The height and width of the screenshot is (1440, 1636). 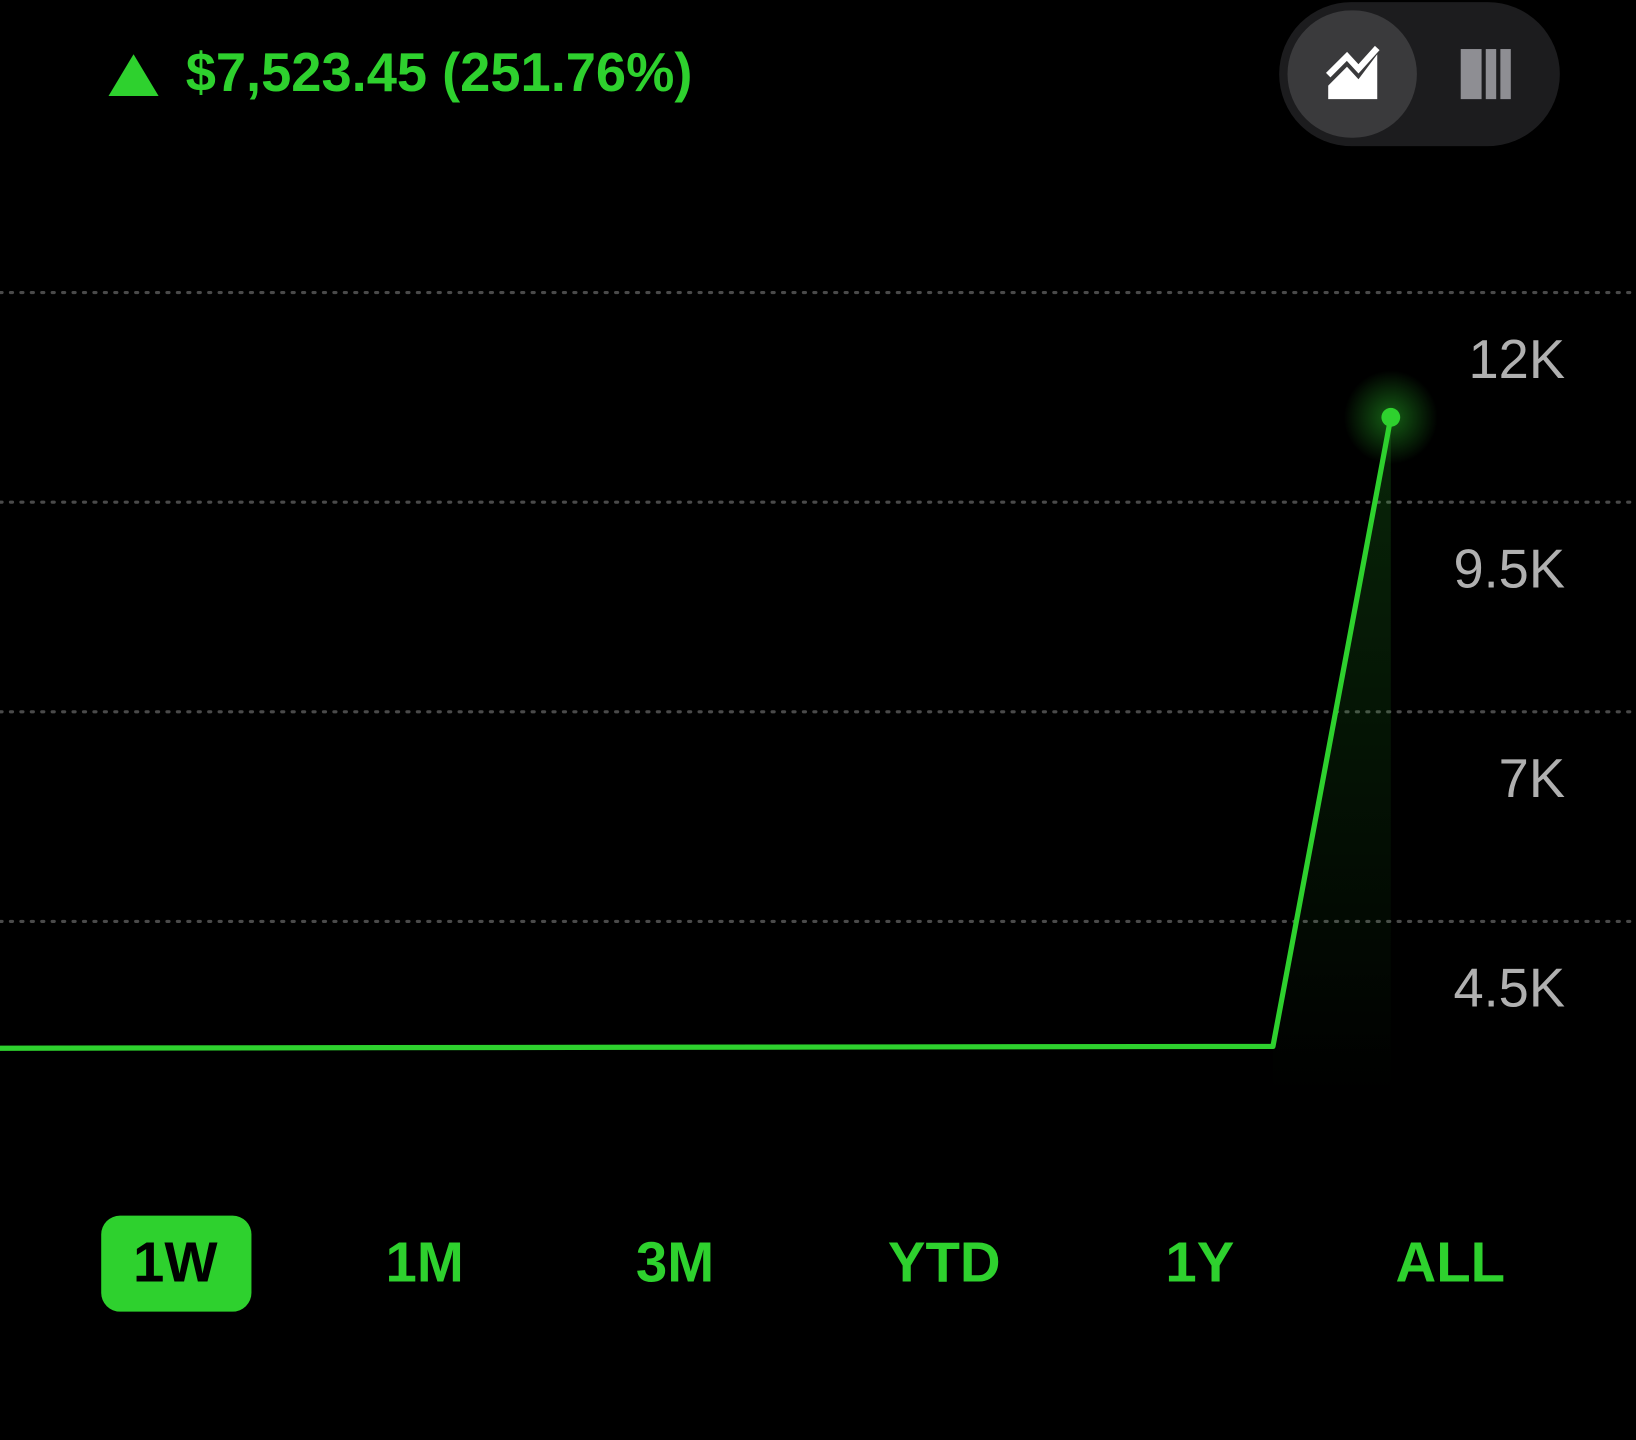 I want to click on change-percent: (251.76%), so click(x=567, y=74).